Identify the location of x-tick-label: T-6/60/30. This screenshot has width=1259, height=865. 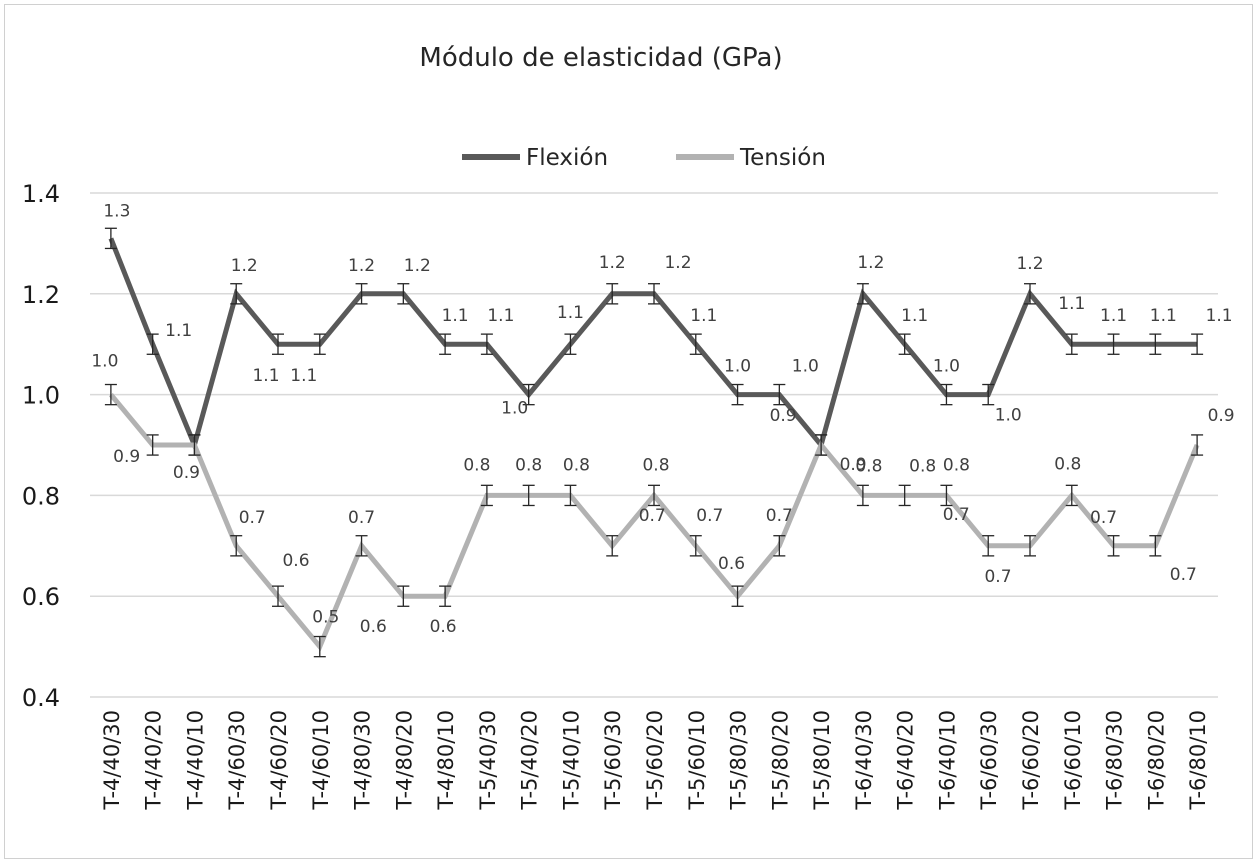
(989, 760).